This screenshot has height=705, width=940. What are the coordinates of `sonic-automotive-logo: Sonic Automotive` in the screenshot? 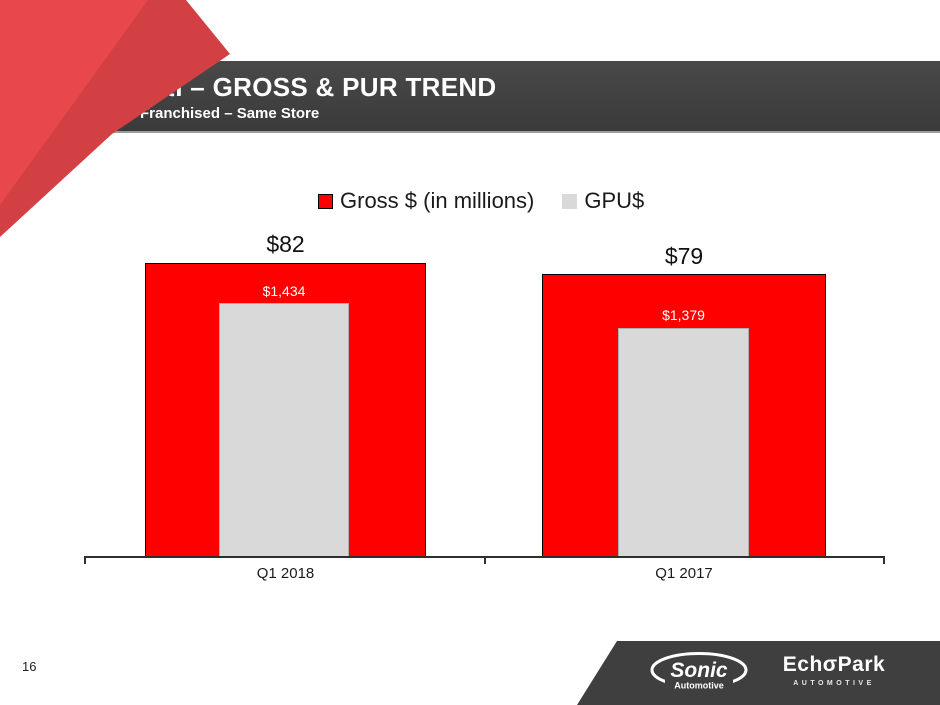 It's located at (699, 671).